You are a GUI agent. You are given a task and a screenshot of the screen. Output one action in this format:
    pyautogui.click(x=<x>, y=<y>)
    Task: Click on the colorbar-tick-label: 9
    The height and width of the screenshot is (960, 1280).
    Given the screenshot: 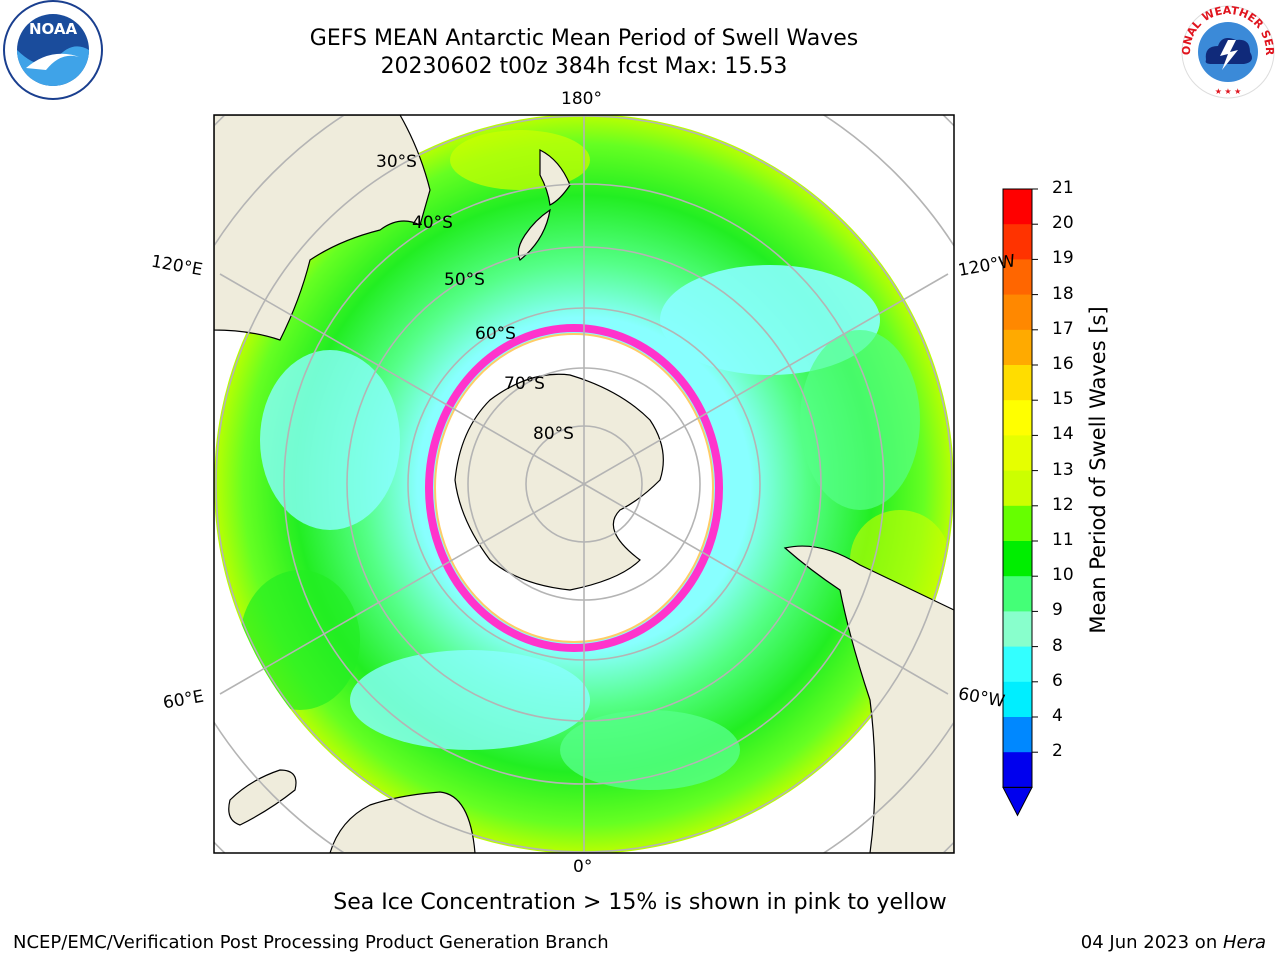 What is the action you would take?
    pyautogui.click(x=1057, y=610)
    